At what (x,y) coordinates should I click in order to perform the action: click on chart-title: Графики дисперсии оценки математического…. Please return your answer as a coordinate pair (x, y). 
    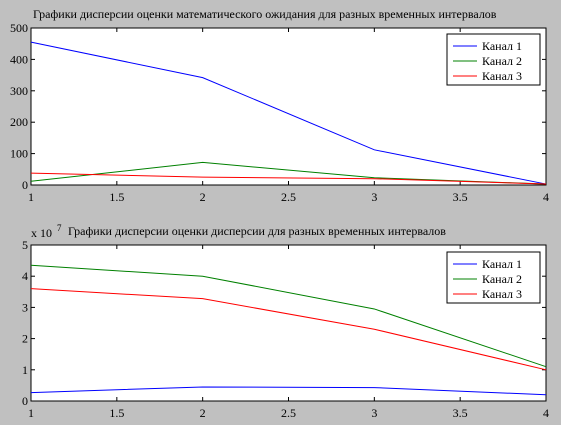
    Looking at the image, I should click on (265, 14).